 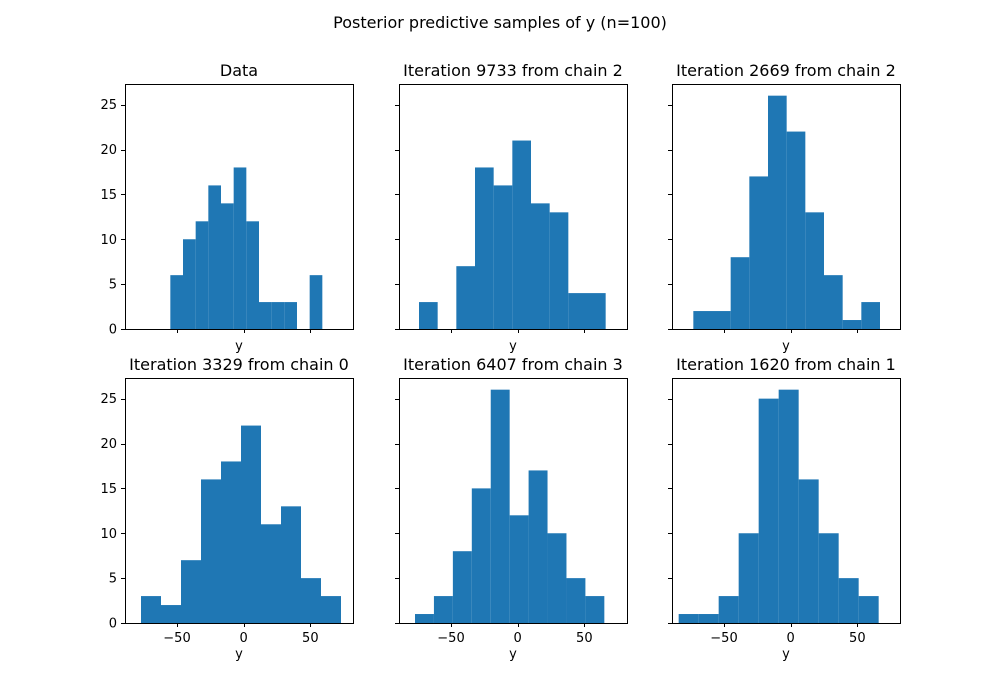 I want to click on subplot-6: −50 0 50 y Iteration 1620 from chain 1, so click(x=784, y=508).